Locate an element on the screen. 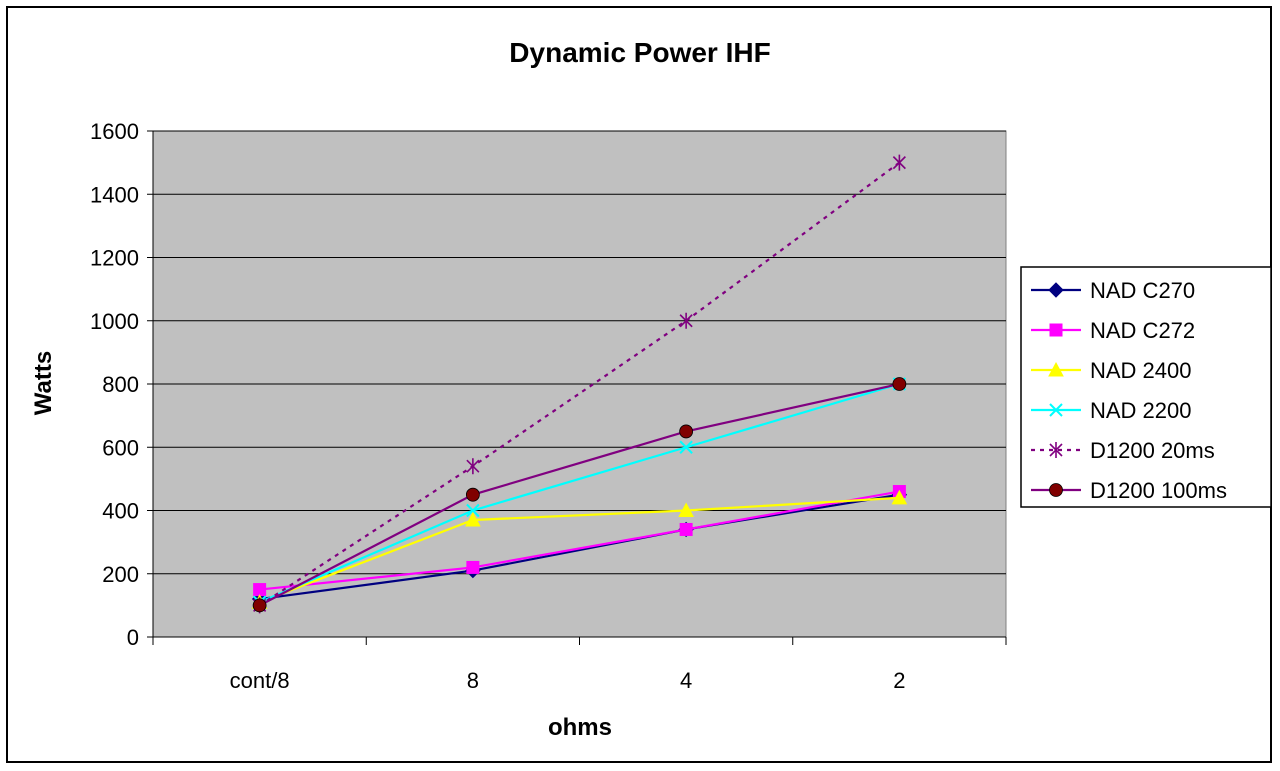 This screenshot has height=771, width=1280. legend-entry: NAD 2200 is located at coordinates (1141, 410).